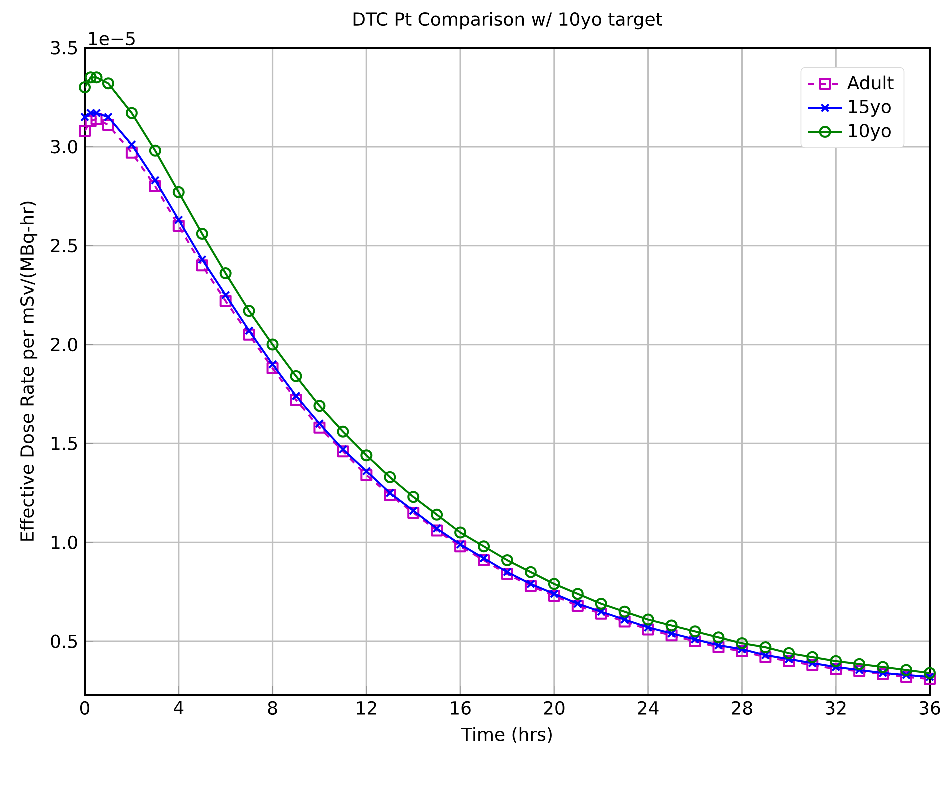 The height and width of the screenshot is (802, 950). I want to click on y-tick-label: 3.0, so click(64, 147).